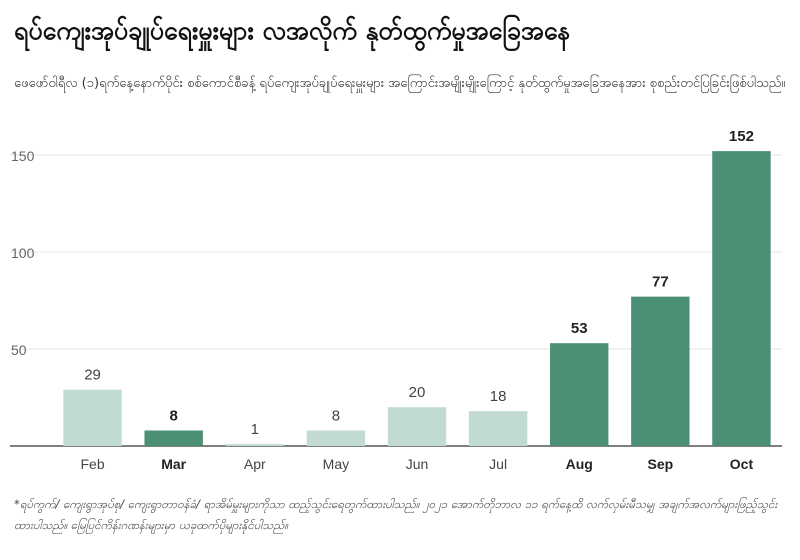 This screenshot has height=560, width=800. What do you see at coordinates (173, 438) in the screenshot?
I see `bar-mar` at bounding box center [173, 438].